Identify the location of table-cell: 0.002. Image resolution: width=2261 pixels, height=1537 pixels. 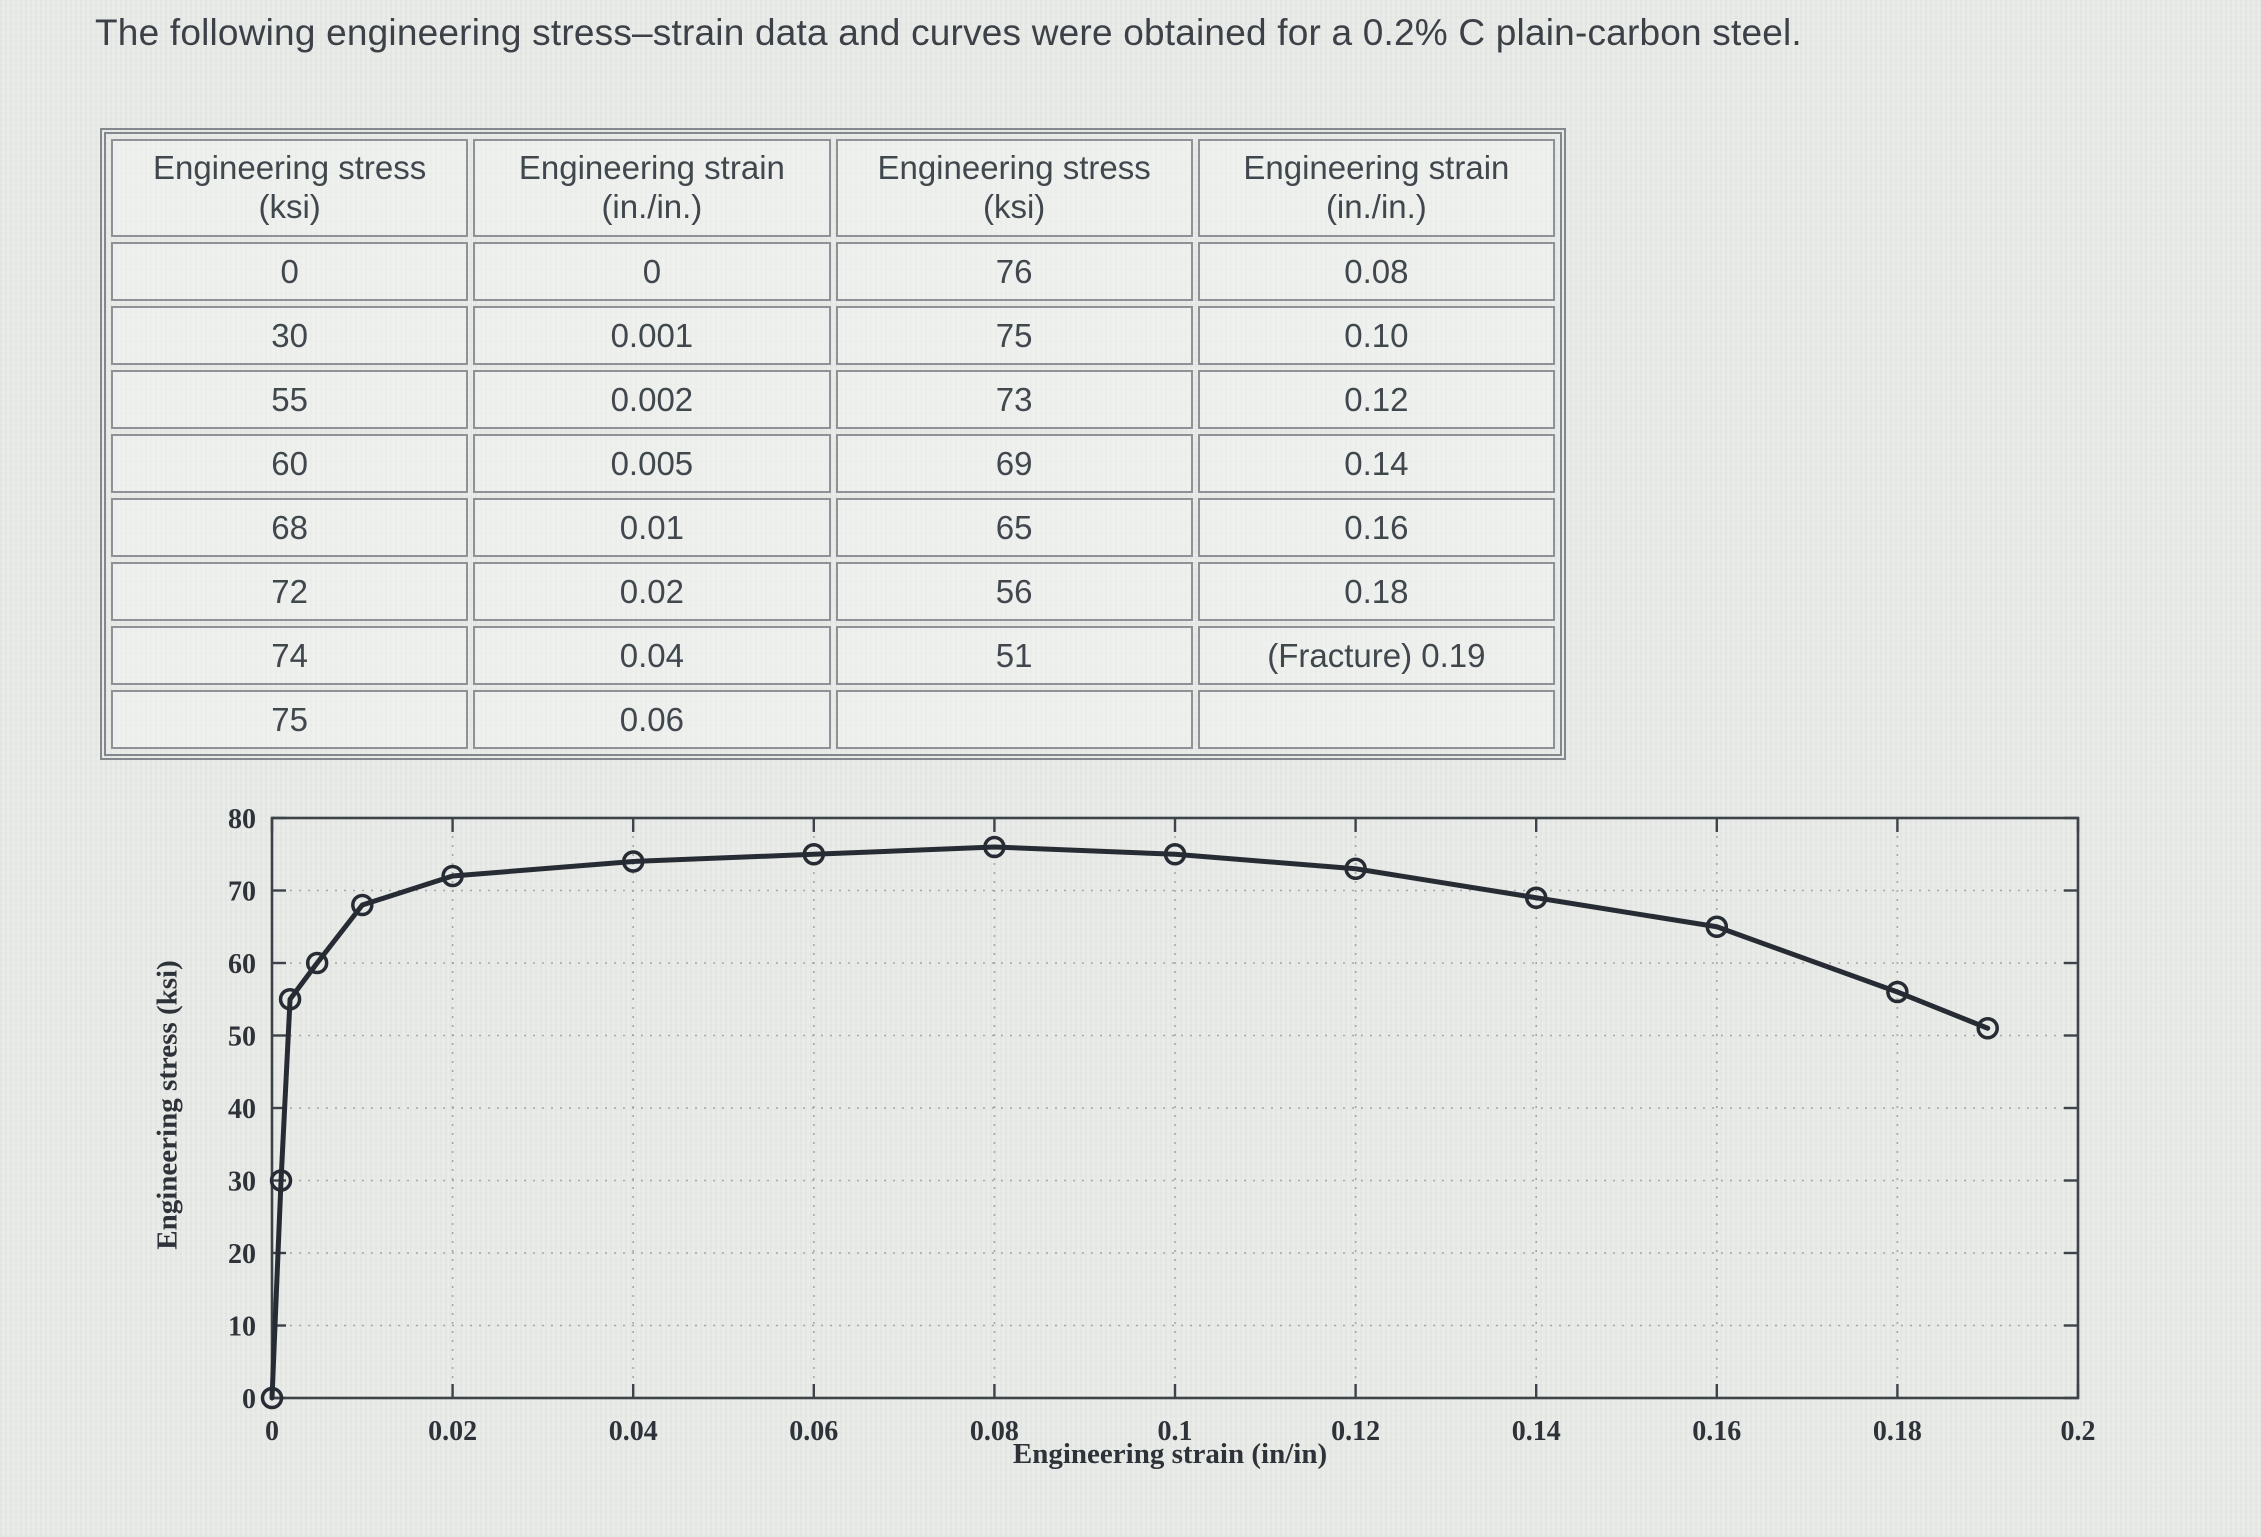
(652, 399).